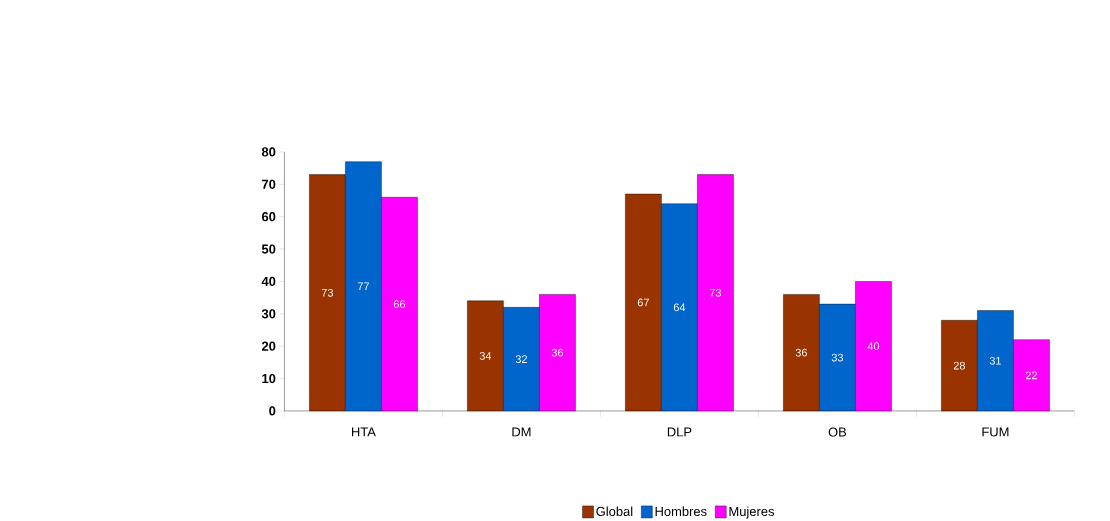  I want to click on x-tick-label: FUM, so click(995, 432).